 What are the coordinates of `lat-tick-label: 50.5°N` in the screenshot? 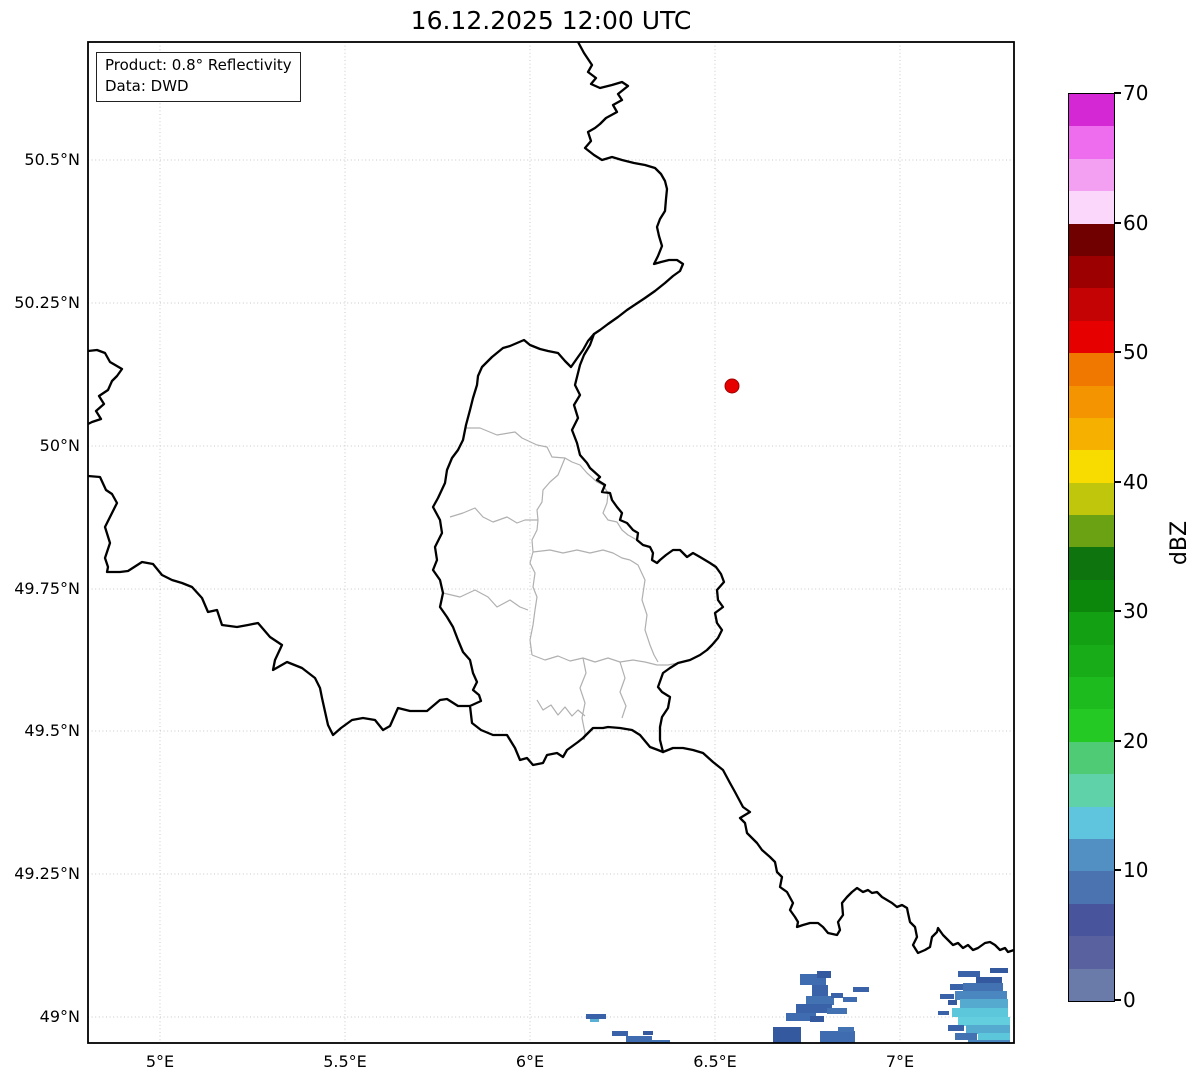 It's located at (52, 159).